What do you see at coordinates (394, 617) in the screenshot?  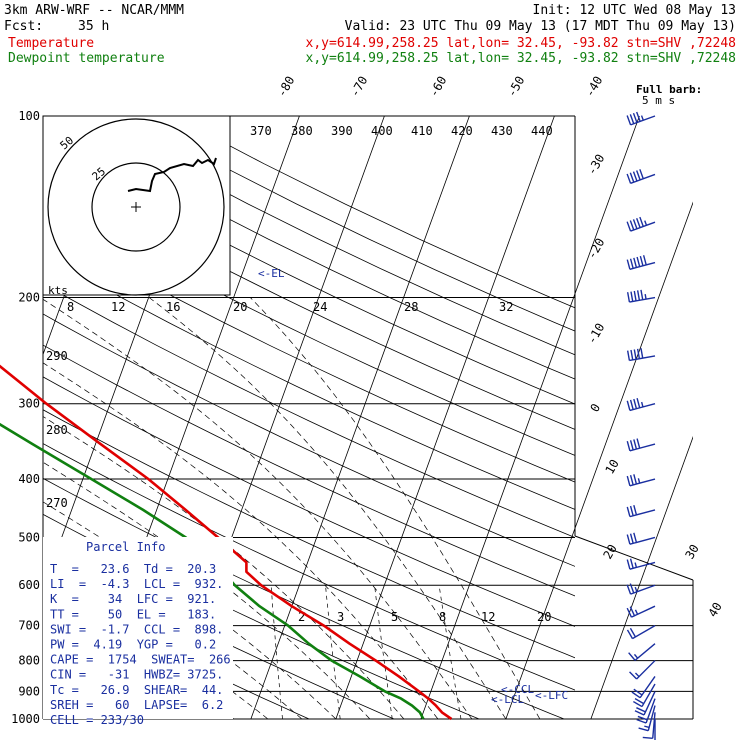 I see `mixing-bottom-label: 5` at bounding box center [394, 617].